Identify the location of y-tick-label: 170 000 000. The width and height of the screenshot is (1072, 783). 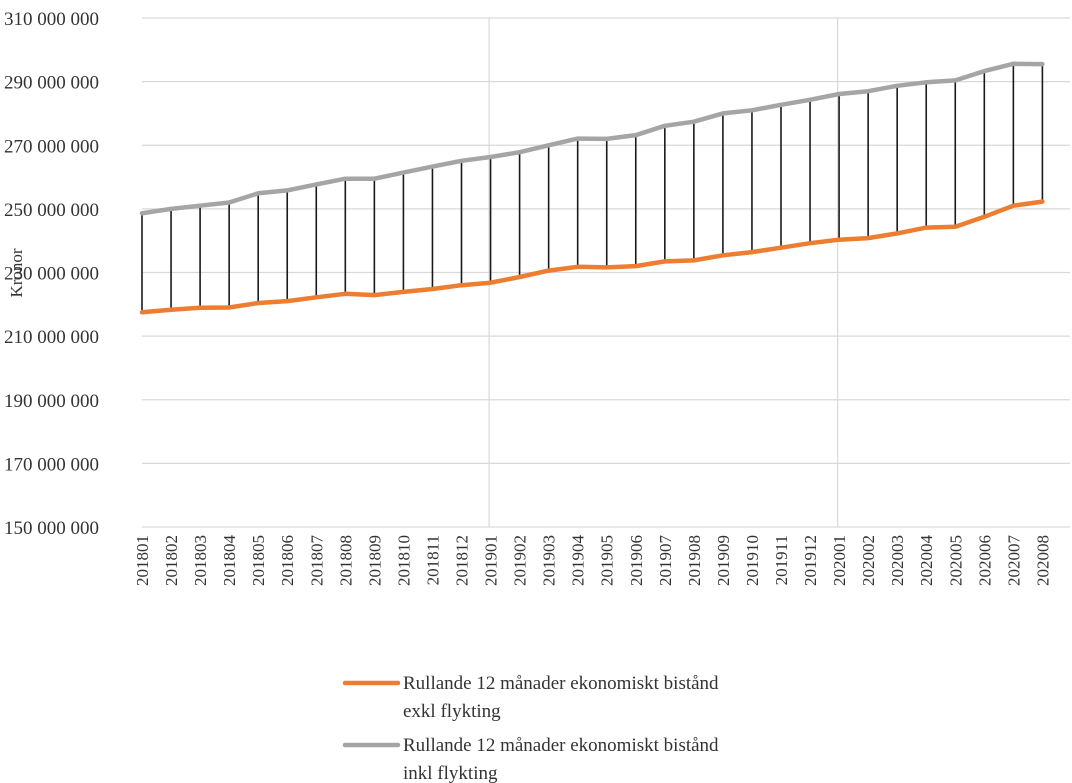
(51, 464).